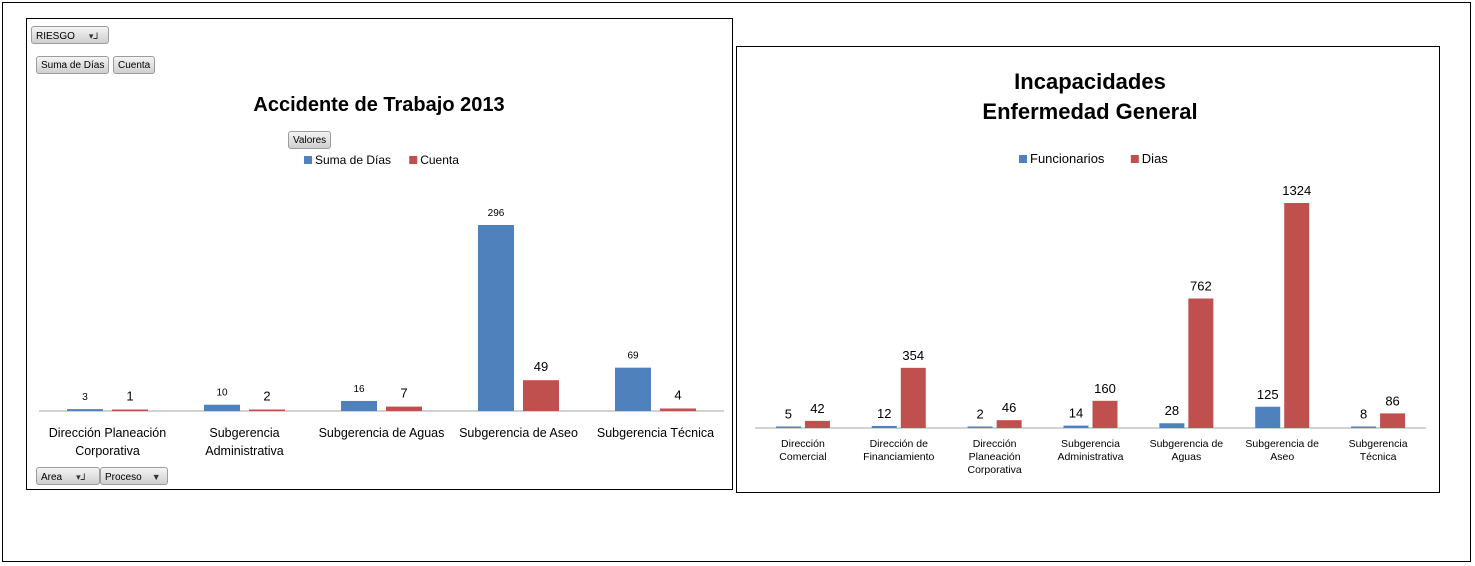 This screenshot has width=1475, height=566. What do you see at coordinates (1297, 315) in the screenshot?
I see `bar-dias-subgerencia-de-aseo` at bounding box center [1297, 315].